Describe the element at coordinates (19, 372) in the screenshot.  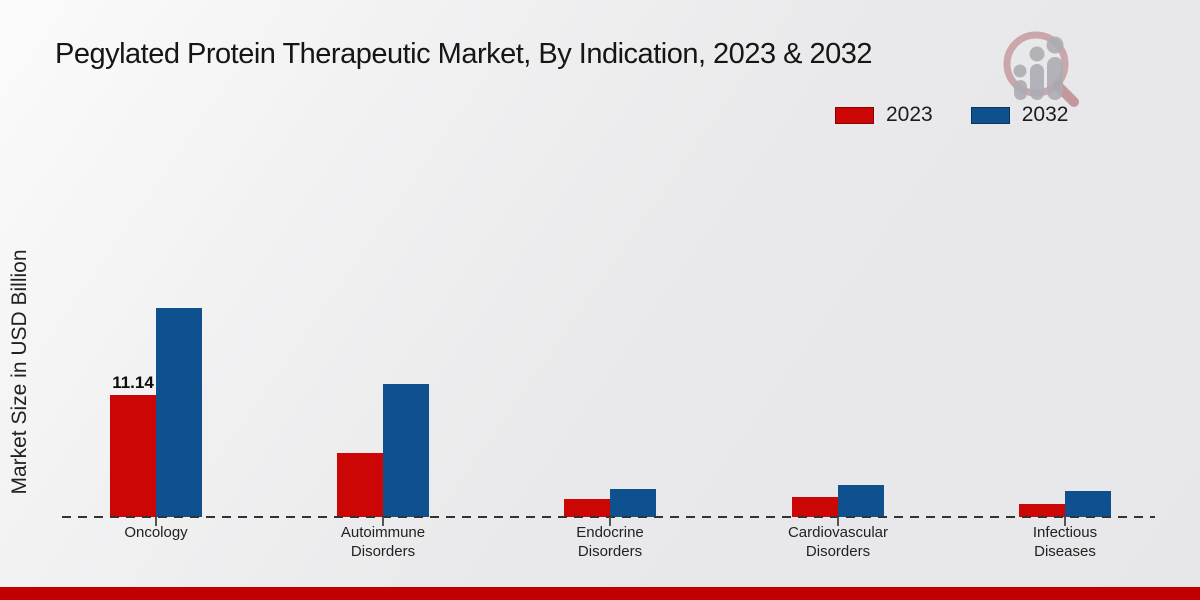
I see `y-axis-label: Market Size in USD Billion` at that location.